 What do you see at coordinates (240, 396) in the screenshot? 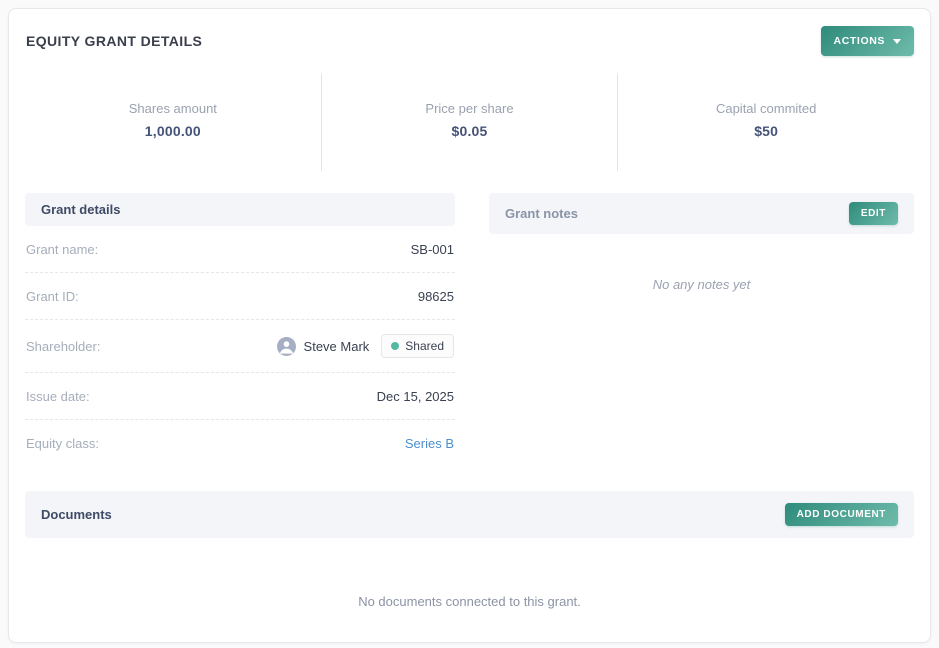
I see `detail-row-issue-date: Issue date: Dec 15, 2025` at bounding box center [240, 396].